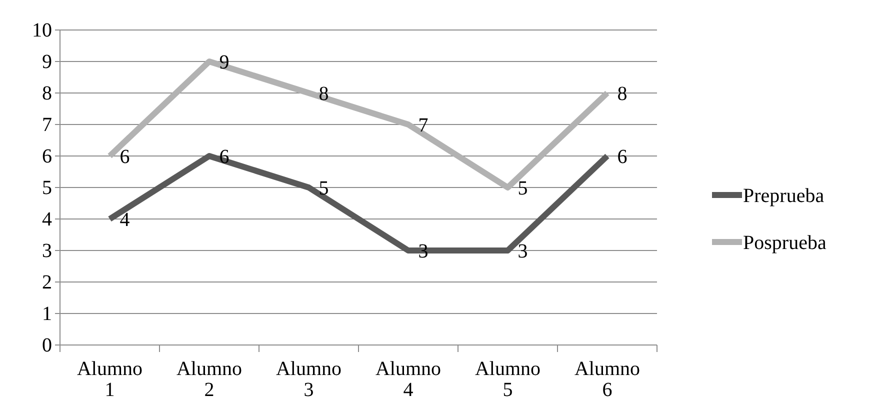  I want to click on x-tick-label: Alumno 4, so click(408, 379).